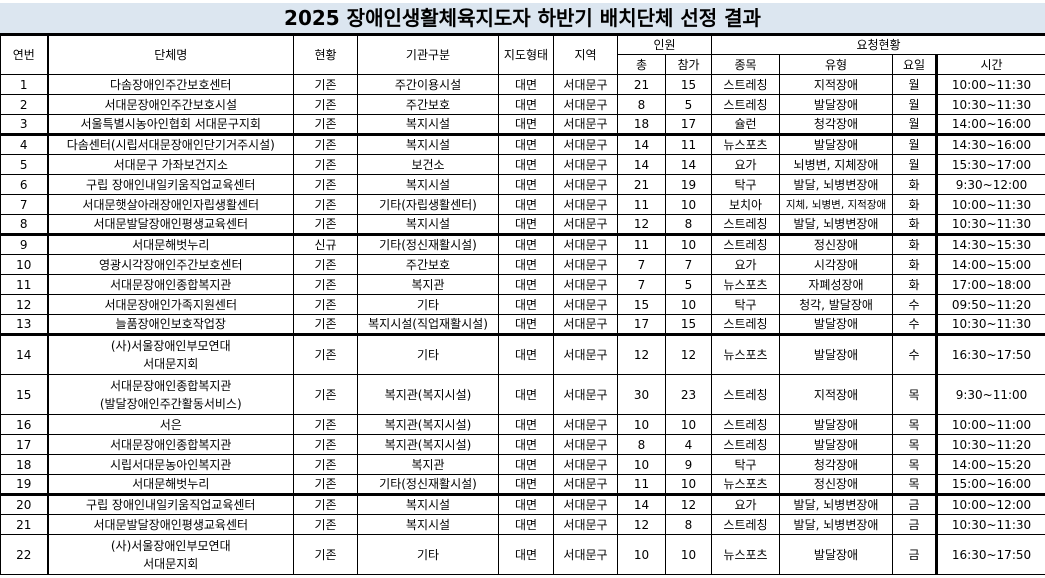 This screenshot has width=1045, height=578. What do you see at coordinates (170, 554) in the screenshot?
I see `cell-org: (사)서울장애인부모연대 서대문지회` at bounding box center [170, 554].